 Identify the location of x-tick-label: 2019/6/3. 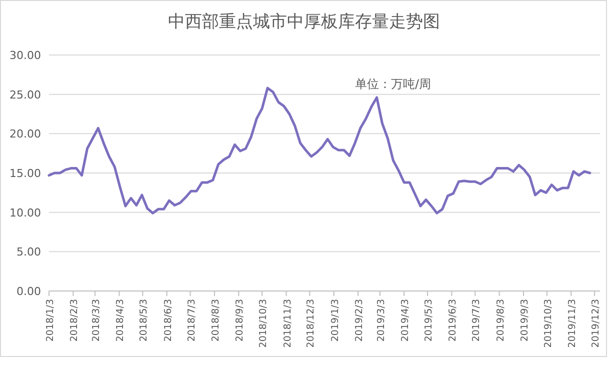
(453, 320).